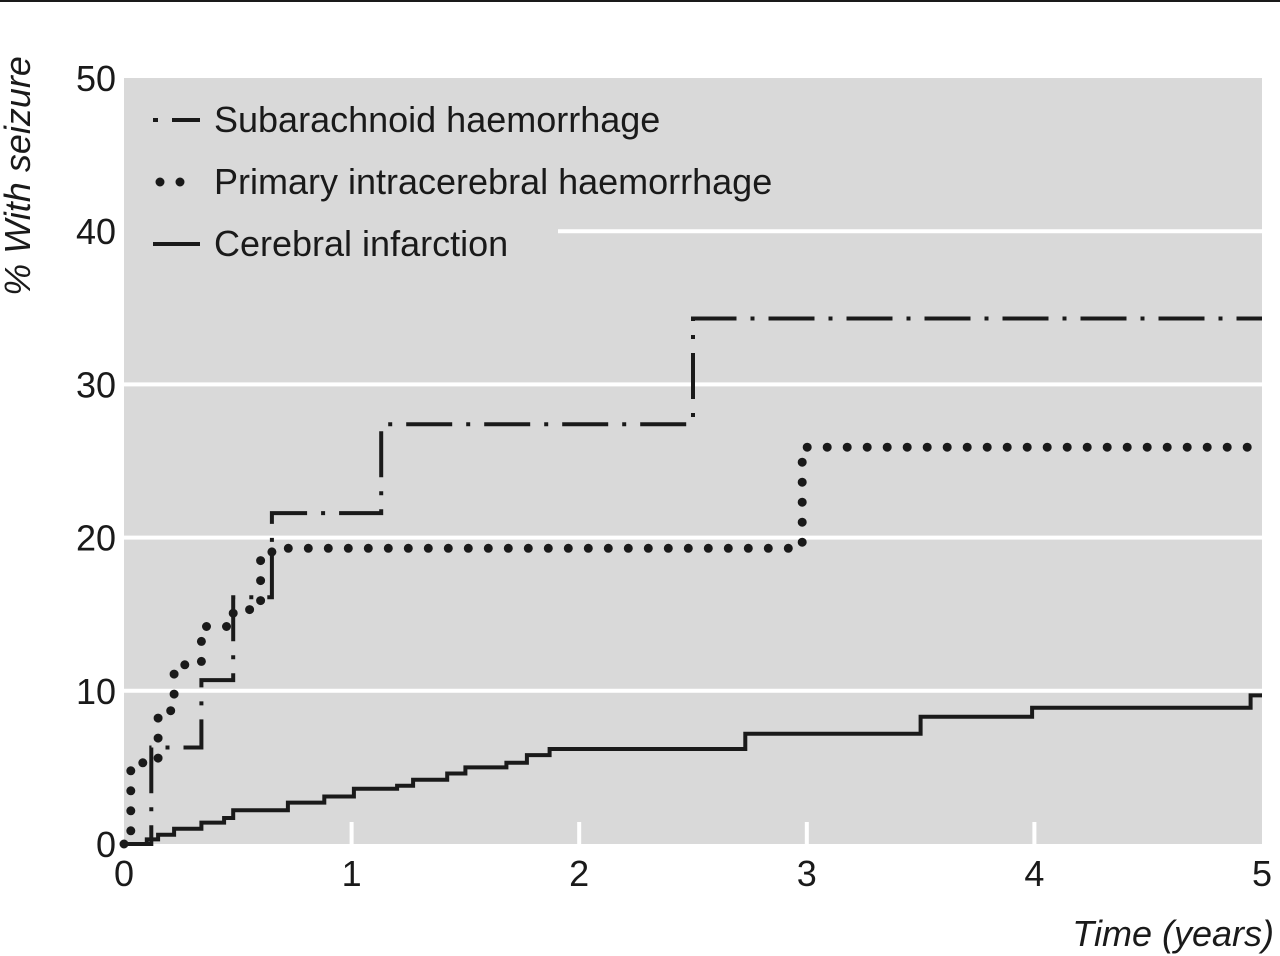 This screenshot has height=956, width=1280. What do you see at coordinates (96, 231) in the screenshot?
I see `y-tick-label-40: 40` at bounding box center [96, 231].